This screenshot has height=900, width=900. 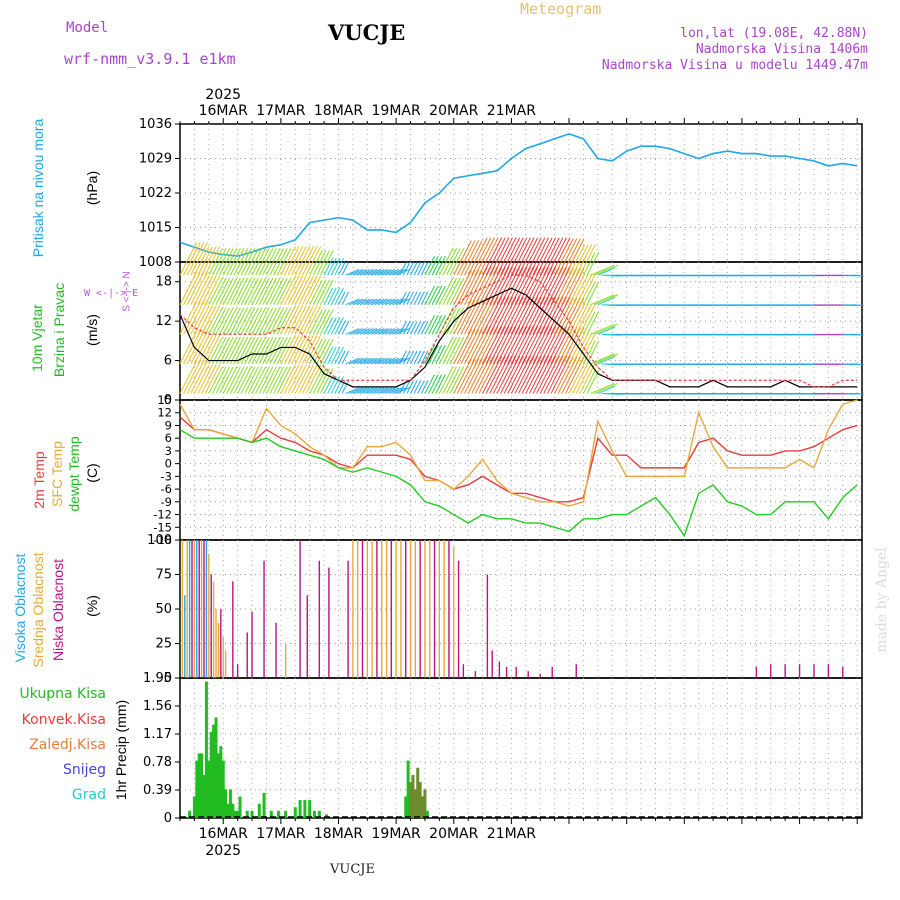 What do you see at coordinates (352, 869) in the screenshot?
I see `footer-station: VUCJE` at bounding box center [352, 869].